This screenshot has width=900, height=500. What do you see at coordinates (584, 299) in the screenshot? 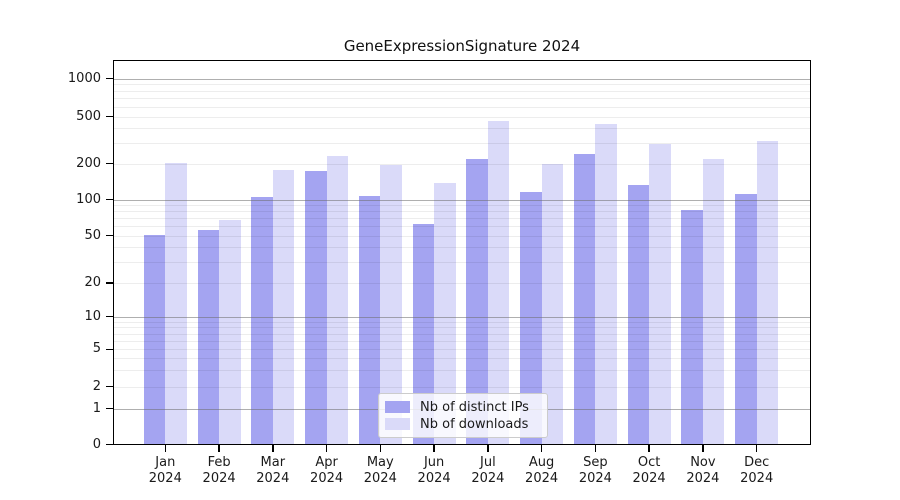
I see `bar-distinct-ips-sep` at bounding box center [584, 299].